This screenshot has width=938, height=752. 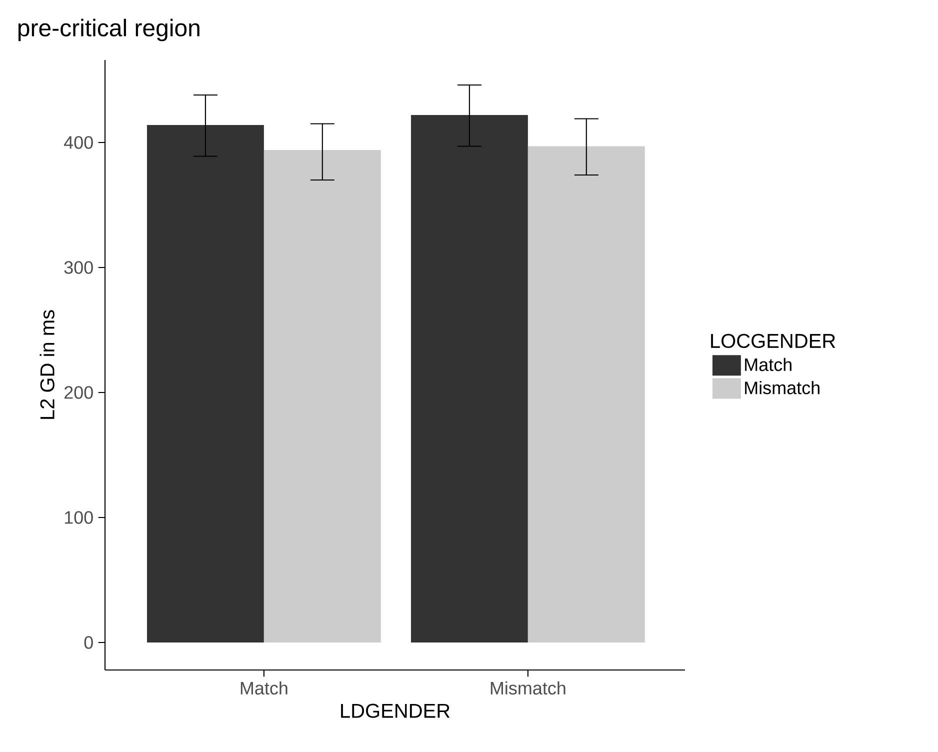 I want to click on x-axis-title: LDGENDER, so click(x=395, y=711).